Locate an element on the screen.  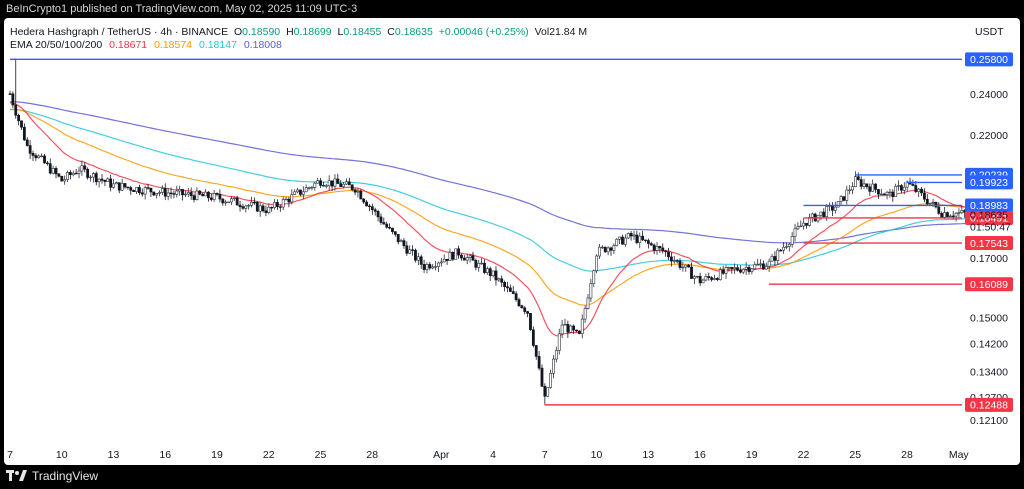
resistance-level-label: 0.19923 is located at coordinates (989, 183).